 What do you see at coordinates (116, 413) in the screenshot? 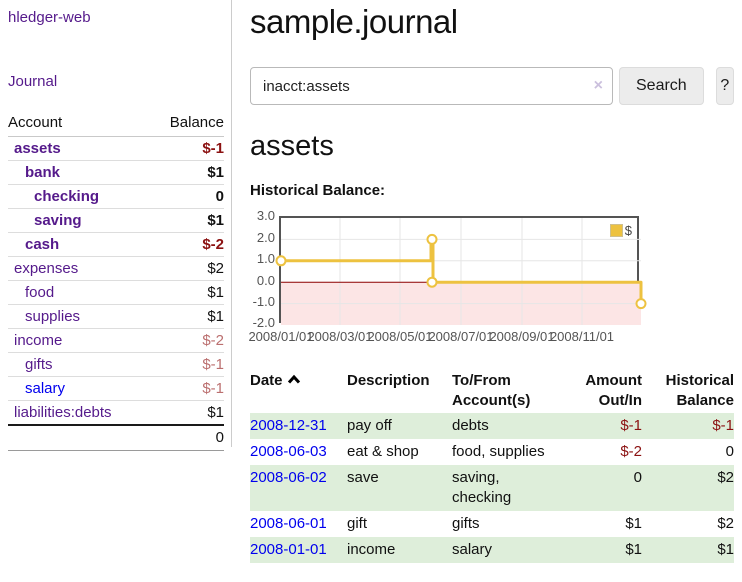
I see `account-row: liabilities:debts $1` at bounding box center [116, 413].